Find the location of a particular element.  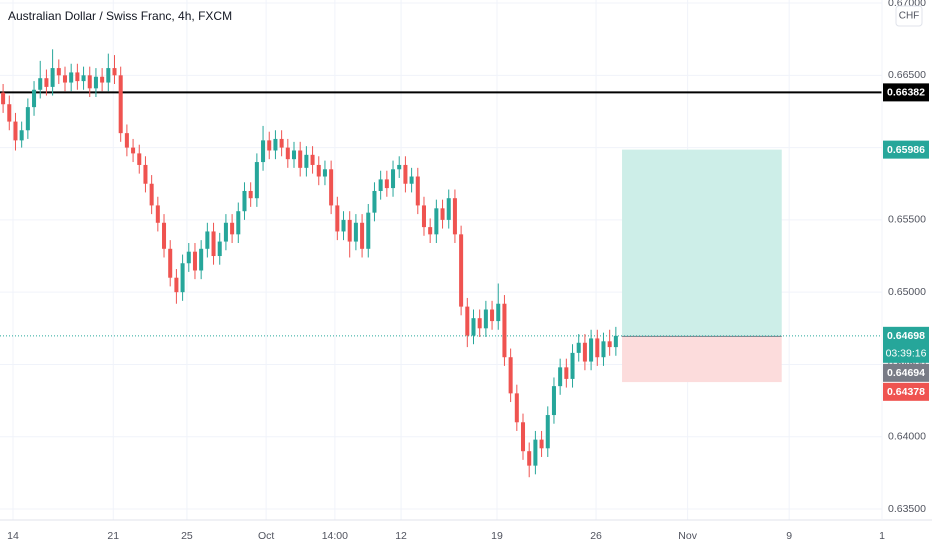

y-tick-label: 0.64000 is located at coordinates (907, 437).